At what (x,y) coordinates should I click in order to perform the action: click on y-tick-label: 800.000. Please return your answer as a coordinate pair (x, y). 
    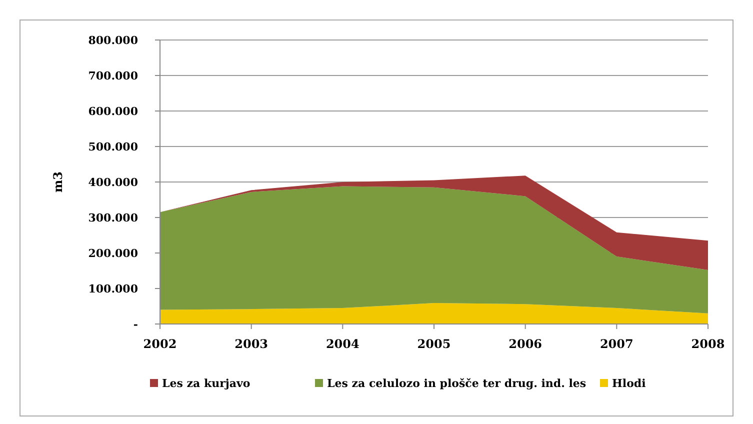
    Looking at the image, I should click on (113, 40).